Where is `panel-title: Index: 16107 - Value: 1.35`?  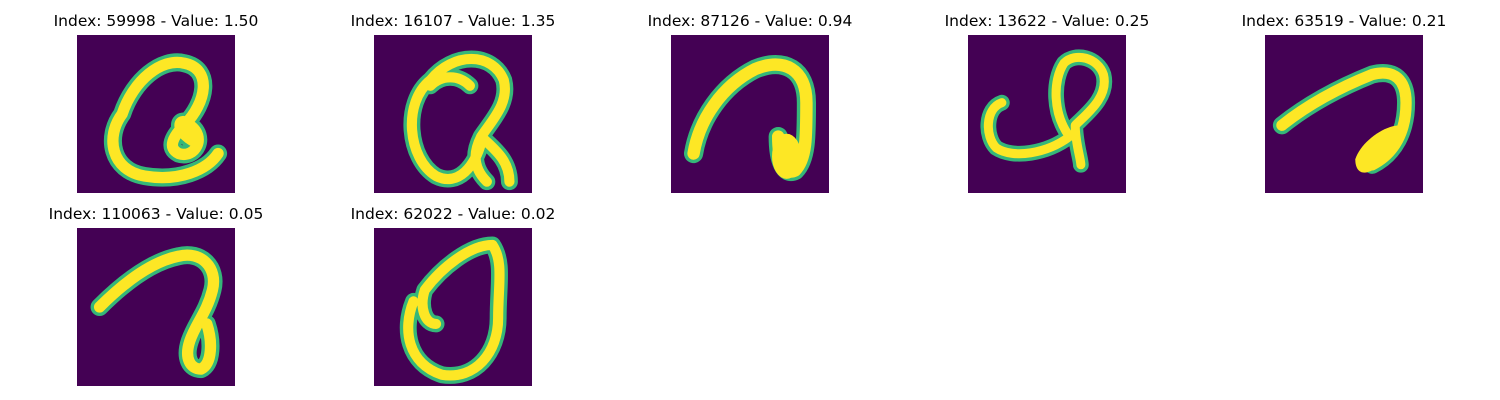
panel-title: Index: 16107 - Value: 1.35 is located at coordinates (453, 21).